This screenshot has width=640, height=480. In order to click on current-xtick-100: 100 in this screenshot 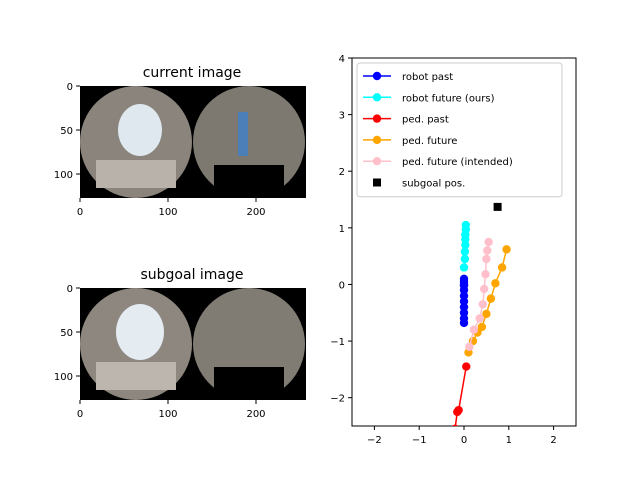, I will do `click(167, 212)`.